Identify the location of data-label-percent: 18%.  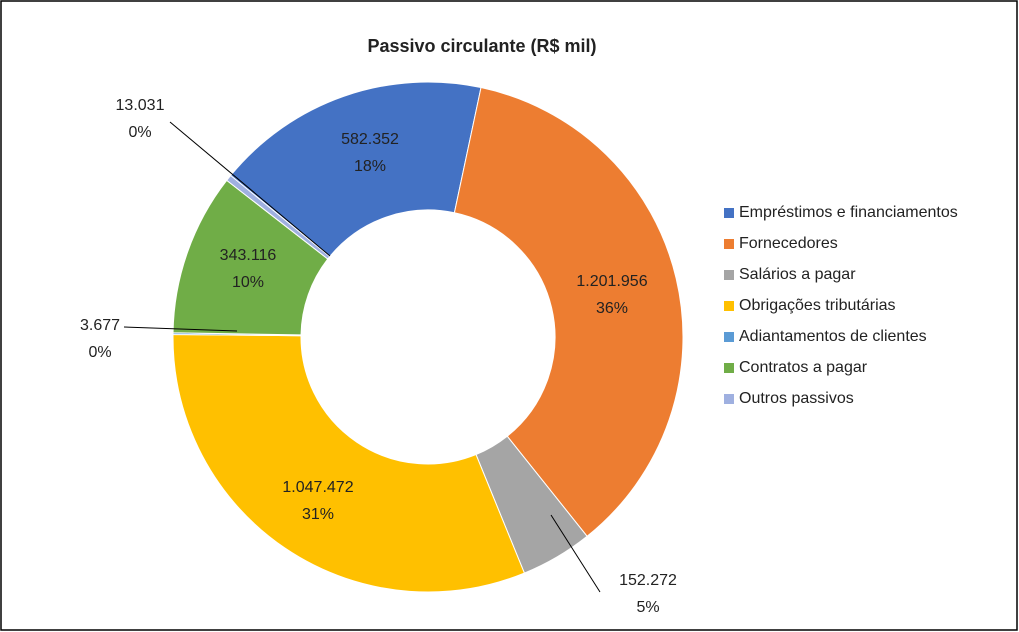
(370, 166).